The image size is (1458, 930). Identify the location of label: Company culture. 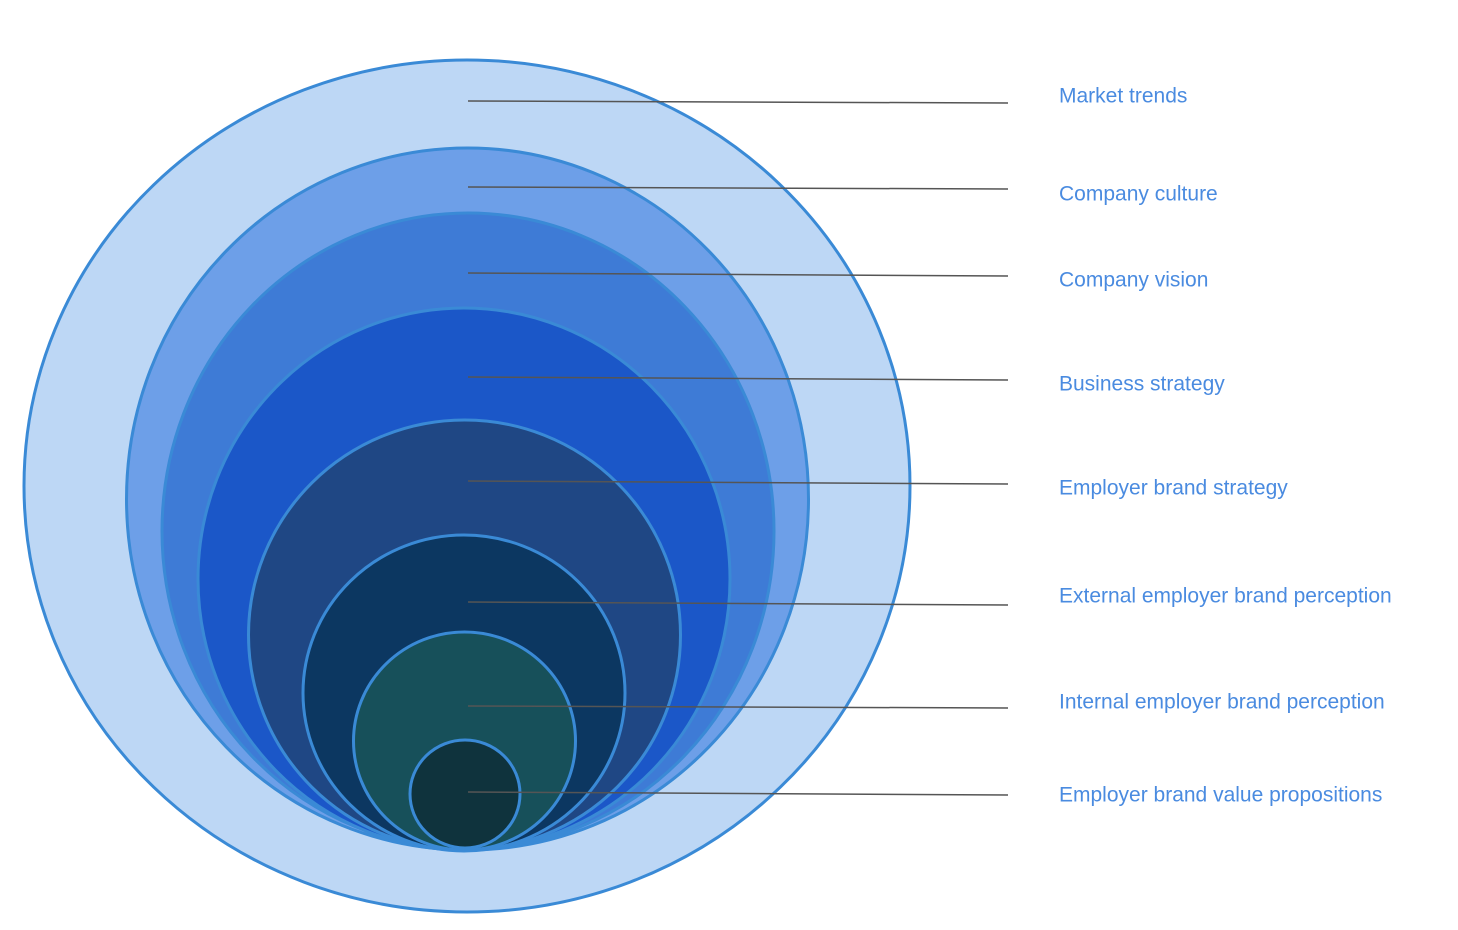
(1138, 194).